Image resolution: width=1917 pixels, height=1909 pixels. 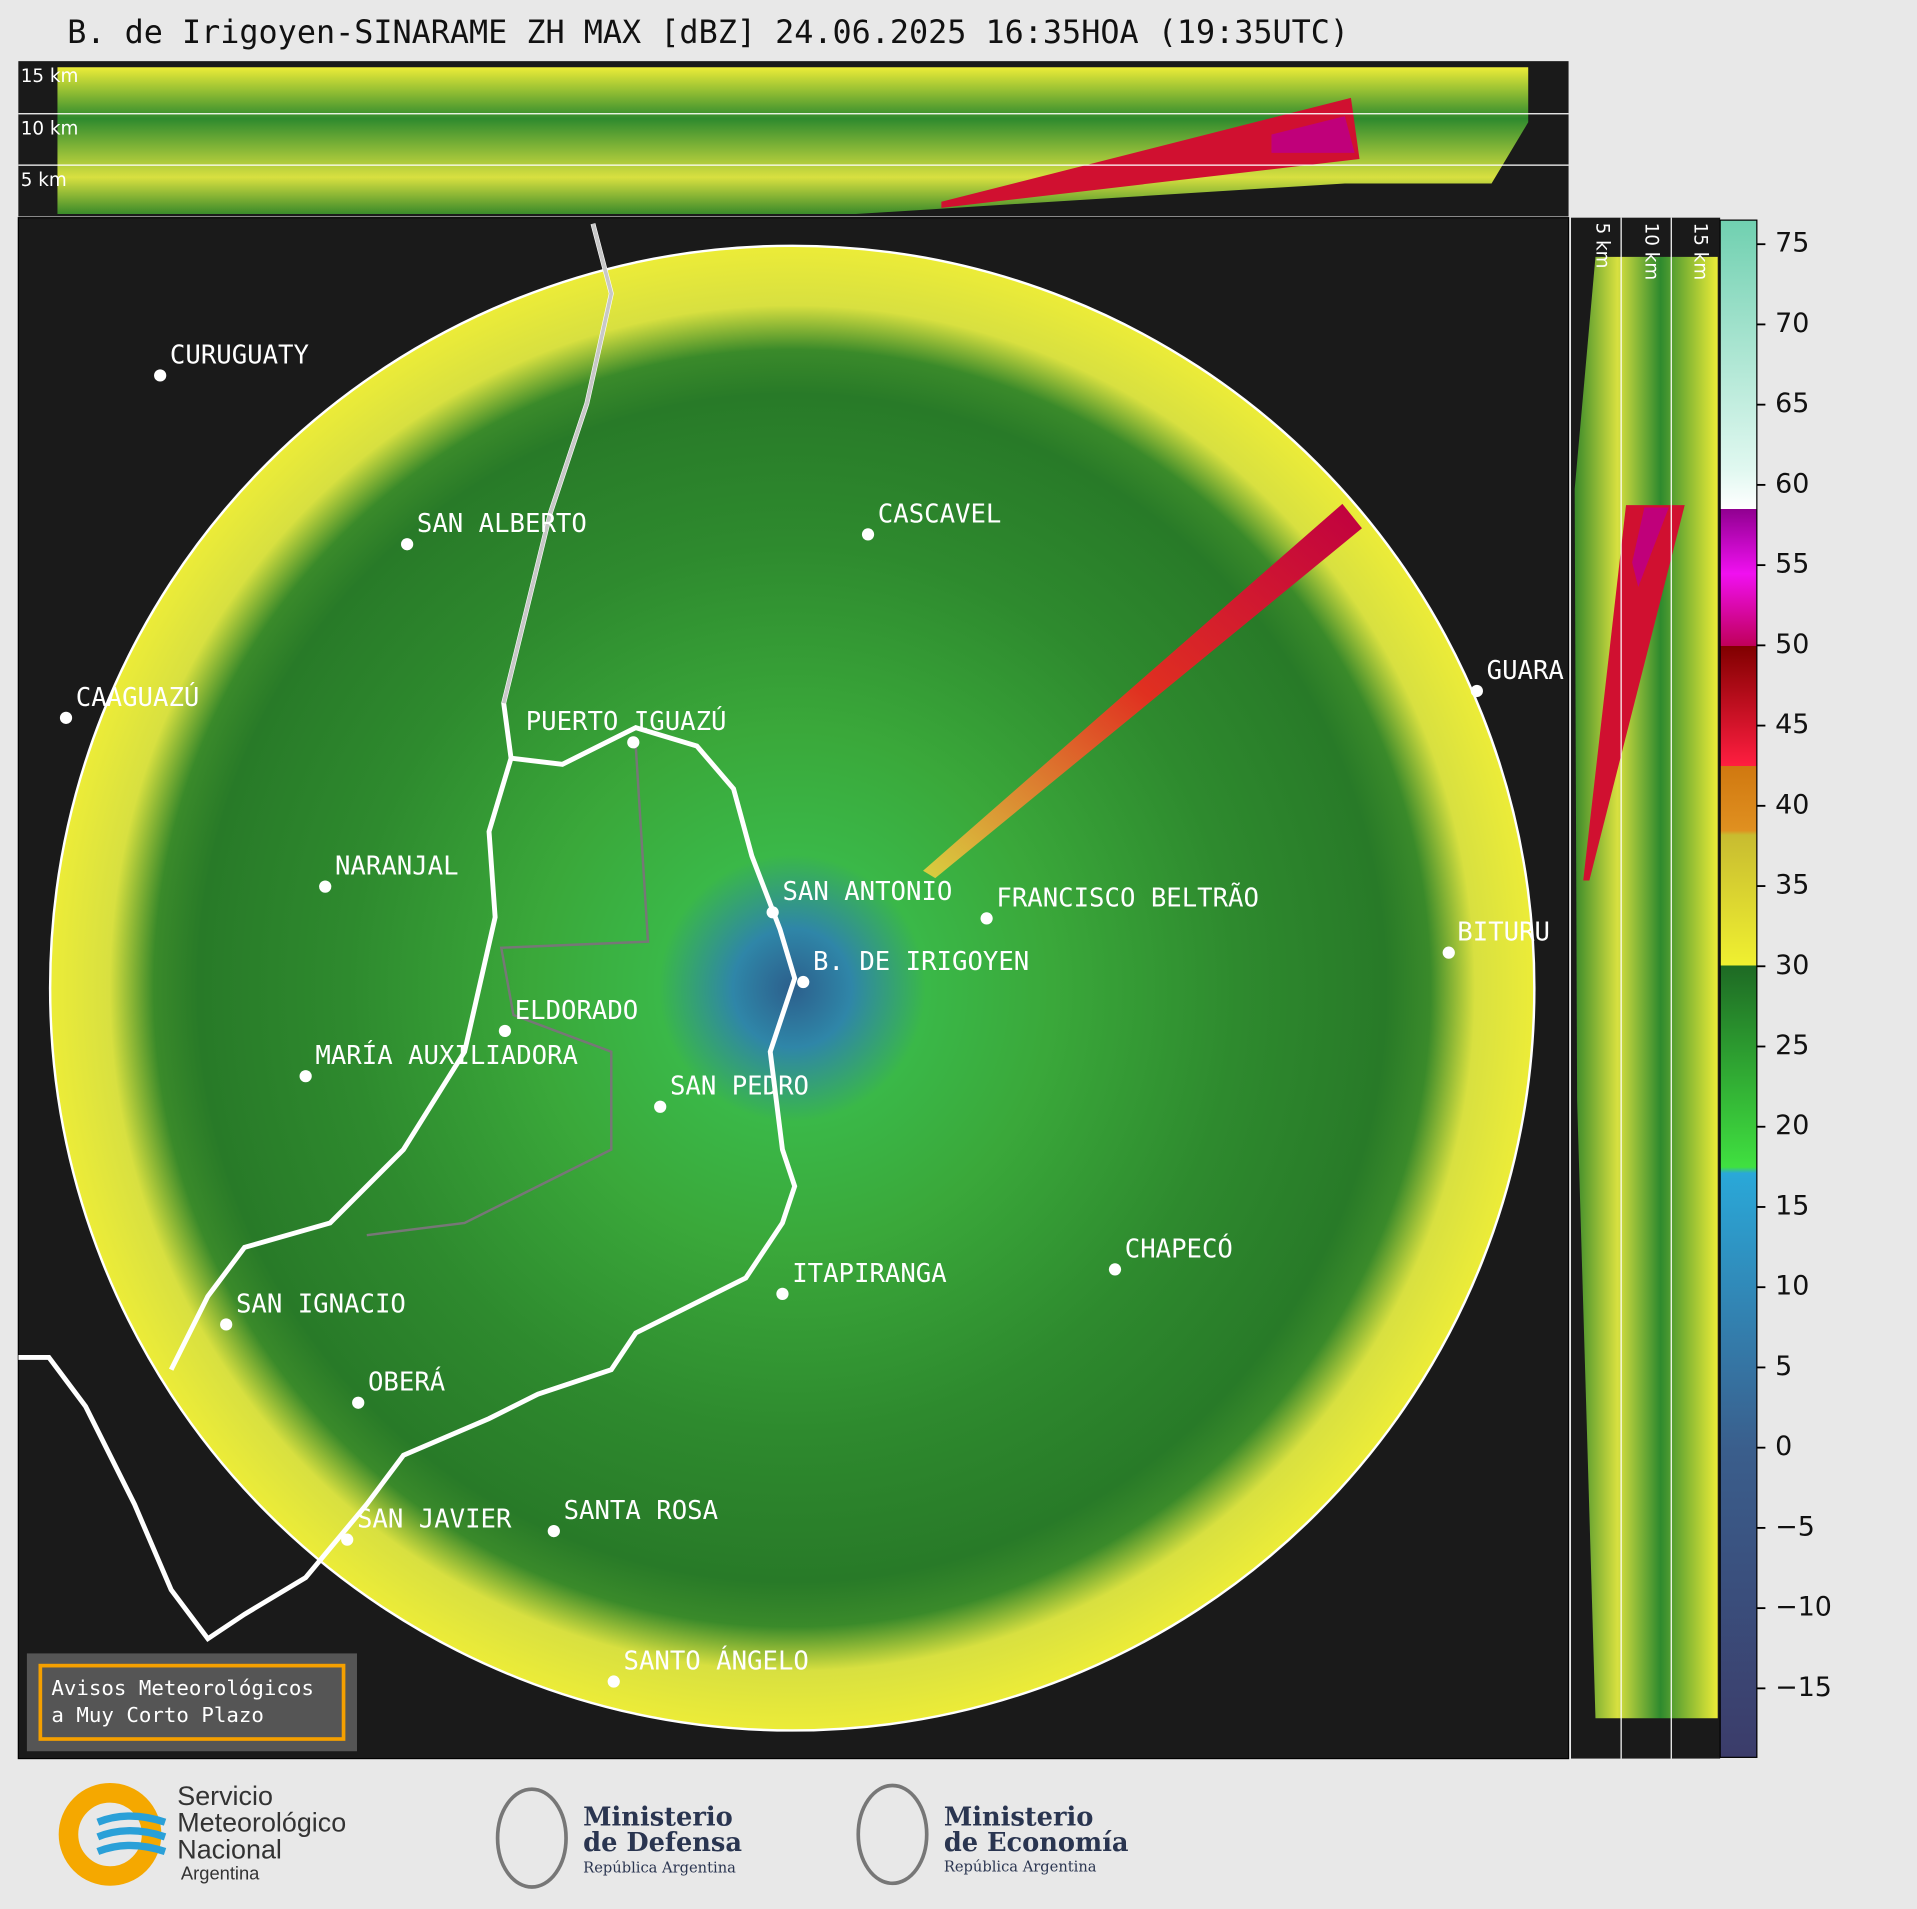 What do you see at coordinates (1795, 1526) in the screenshot?
I see `colorbar-tick-label: −5` at bounding box center [1795, 1526].